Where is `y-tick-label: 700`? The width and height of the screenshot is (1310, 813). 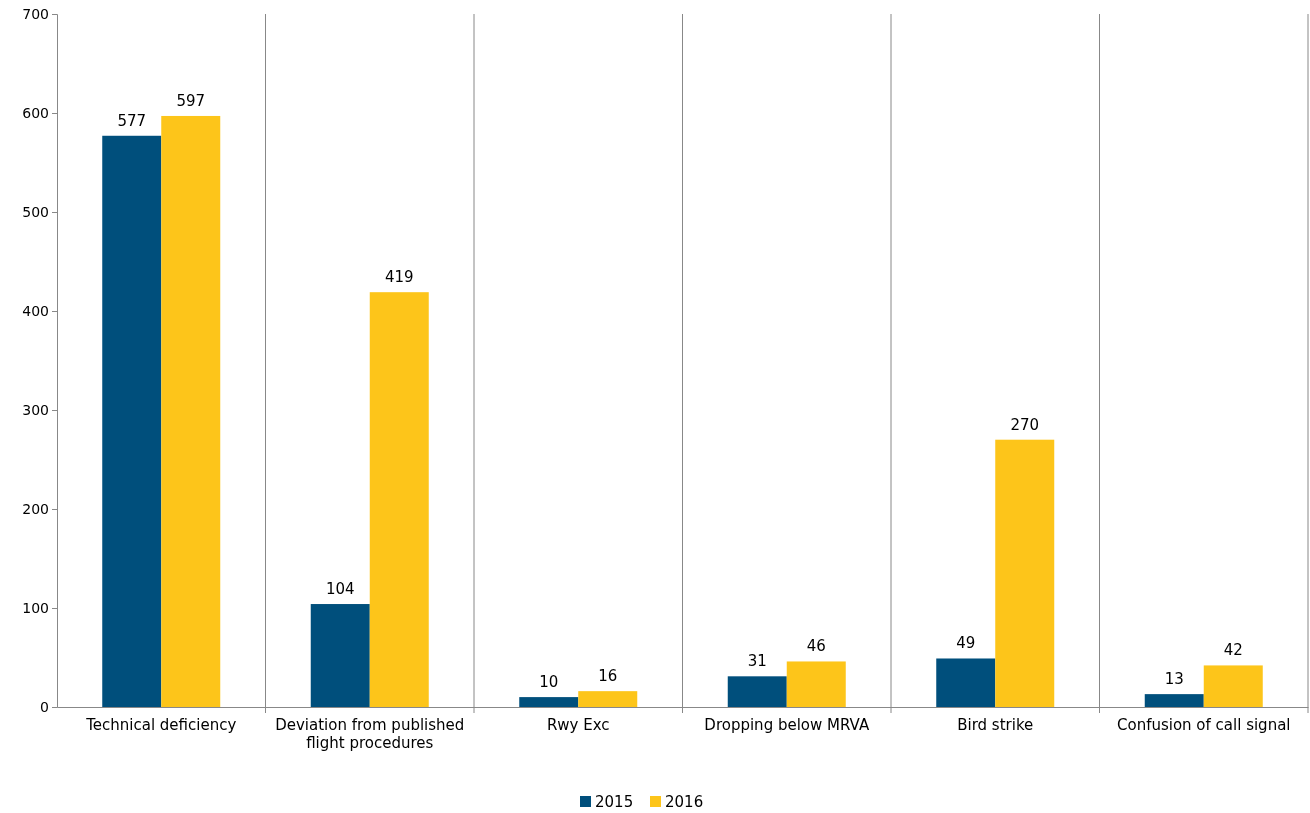 y-tick-label: 700 is located at coordinates (35, 13).